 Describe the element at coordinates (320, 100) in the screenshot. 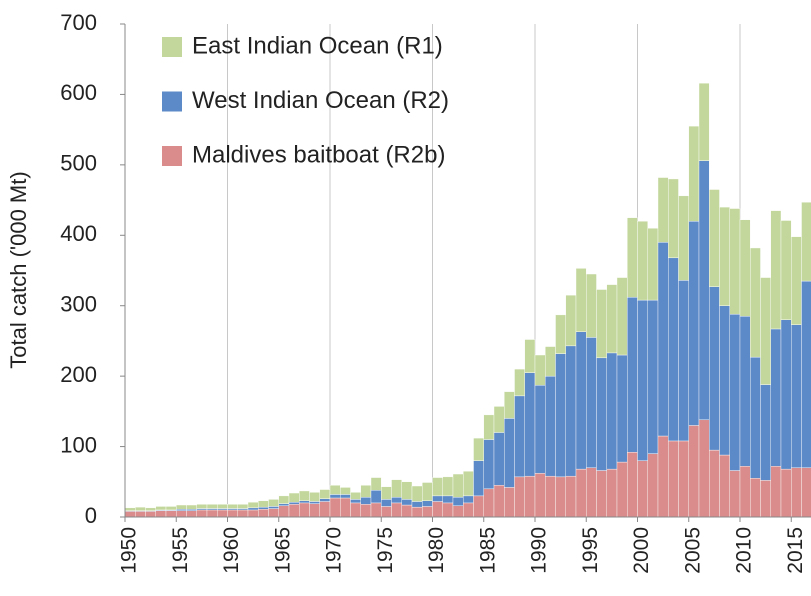

I see `legend-label: West Indian Ocean (R2)` at that location.